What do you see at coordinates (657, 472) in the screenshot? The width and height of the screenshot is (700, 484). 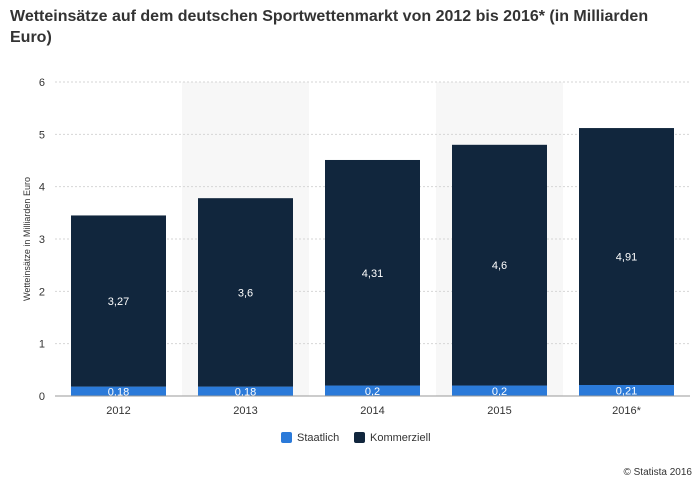 I see `copyright-notice: © Statista 2016` at bounding box center [657, 472].